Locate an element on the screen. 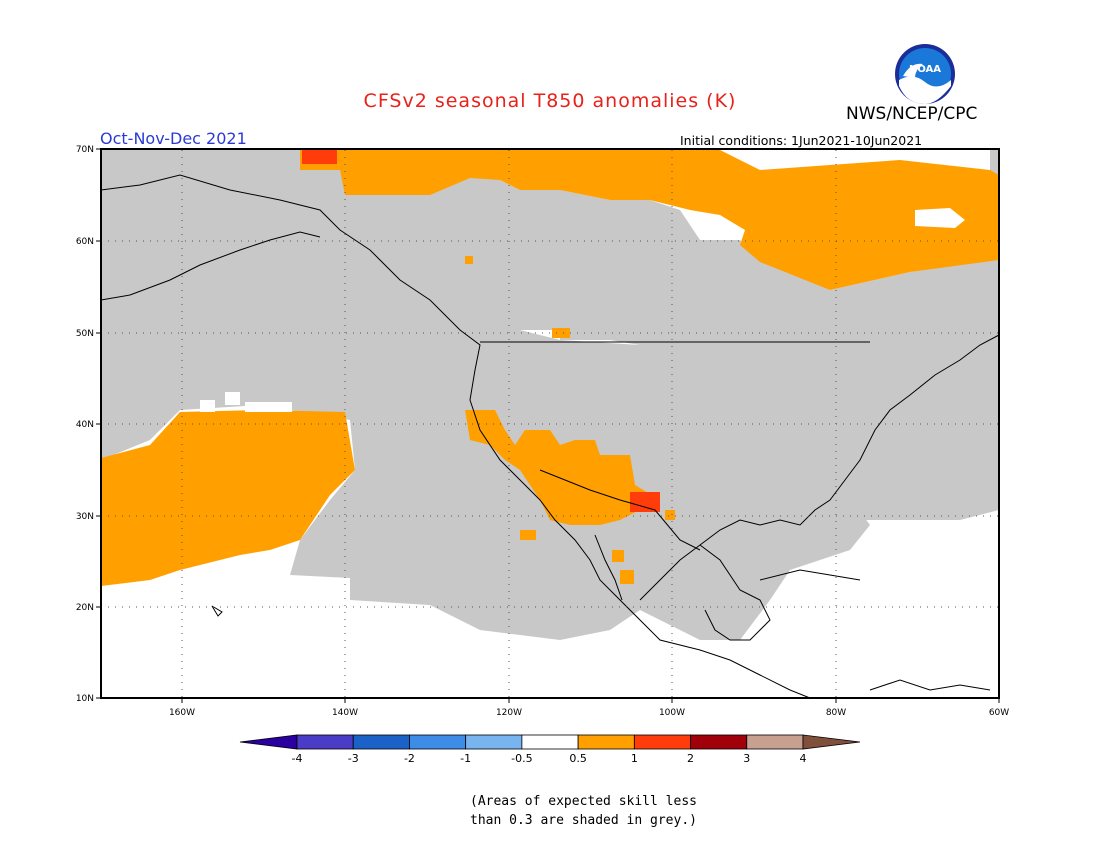 The height and width of the screenshot is (850, 1100). noaa-logo-text: NOAA is located at coordinates (925, 69).